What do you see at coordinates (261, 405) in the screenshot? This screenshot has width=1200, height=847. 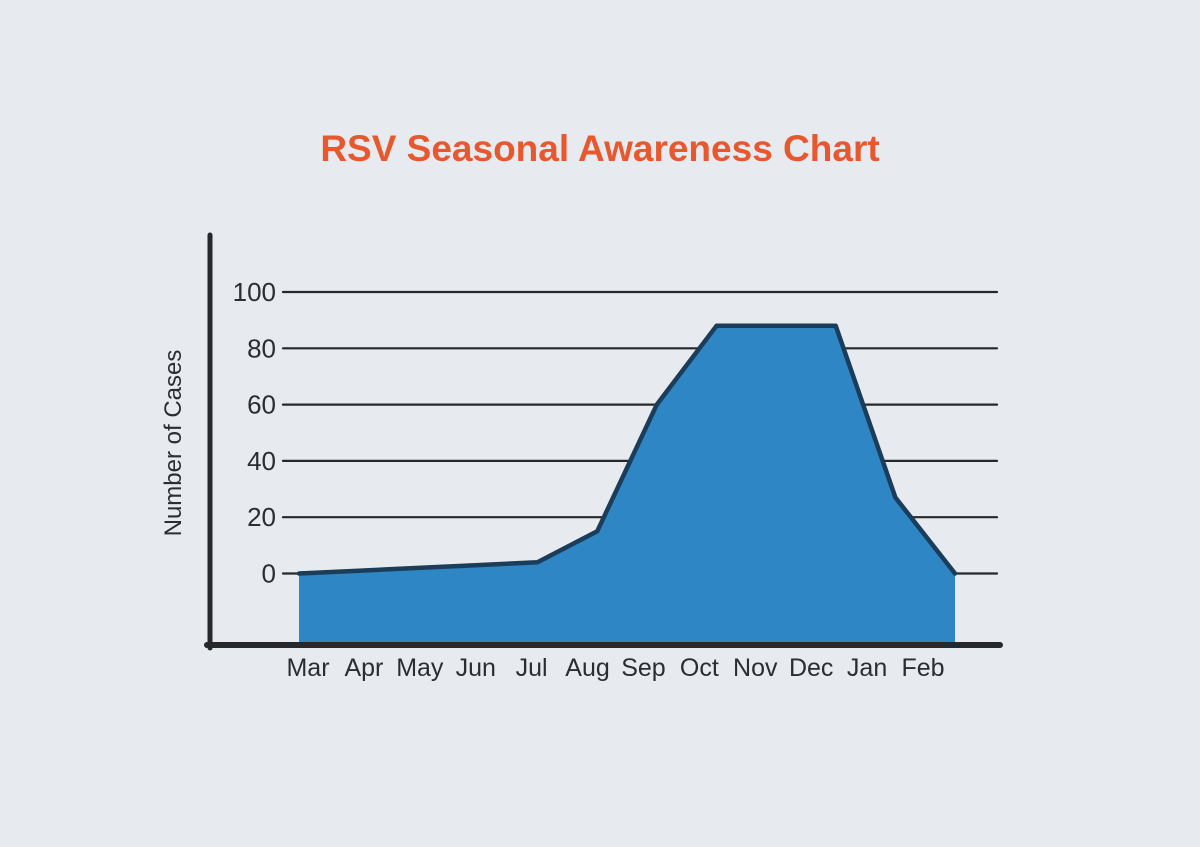 I see `y-tick-label: 60` at bounding box center [261, 405].